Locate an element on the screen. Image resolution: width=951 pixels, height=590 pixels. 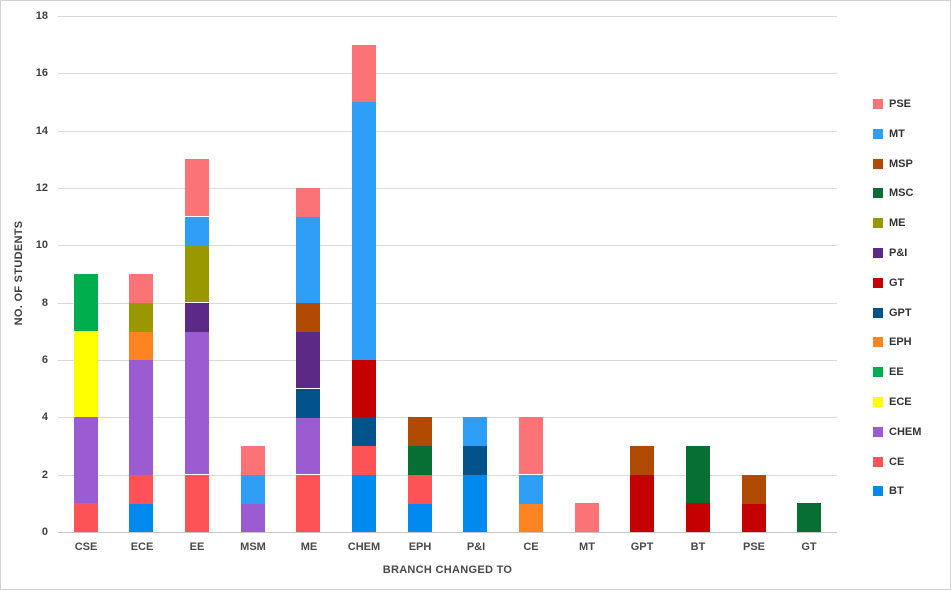
bar-segment-EPH-CE is located at coordinates (420, 489).